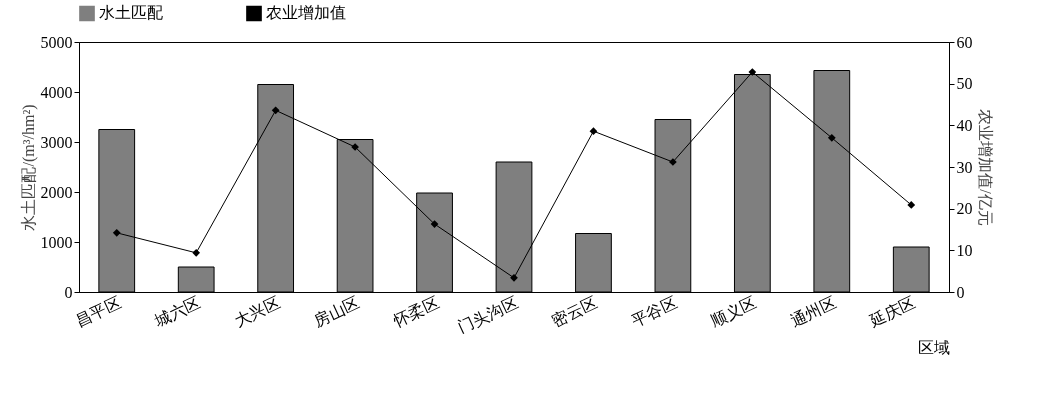 Image resolution: width=1058 pixels, height=396 pixels. I want to click on y-tick-label: 1000, so click(56, 242).